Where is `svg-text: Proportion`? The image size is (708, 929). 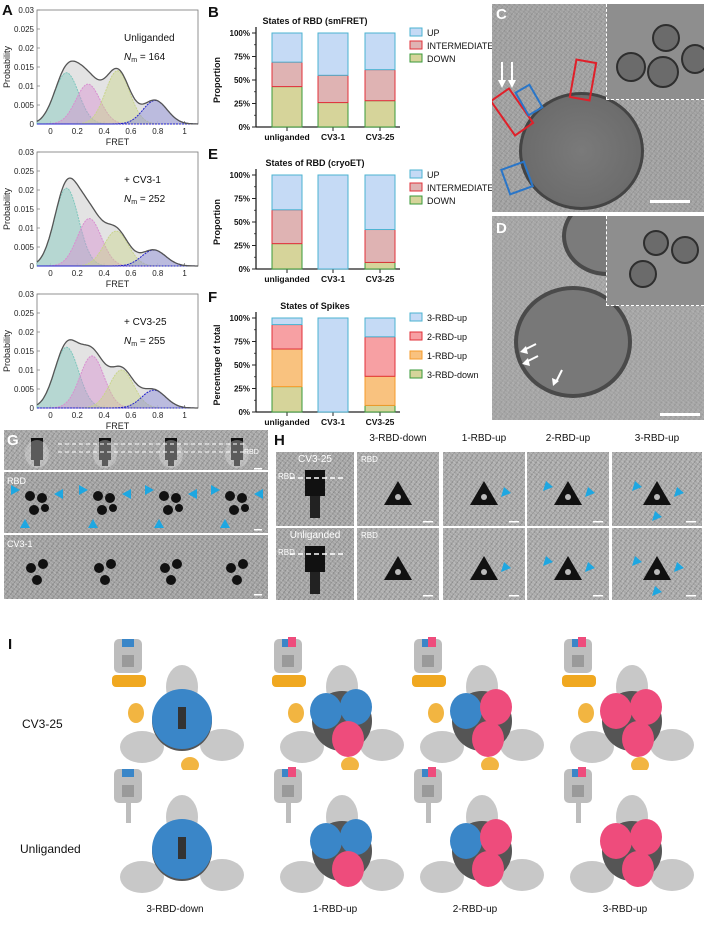
svg-text: Proportion is located at coordinates (217, 80).